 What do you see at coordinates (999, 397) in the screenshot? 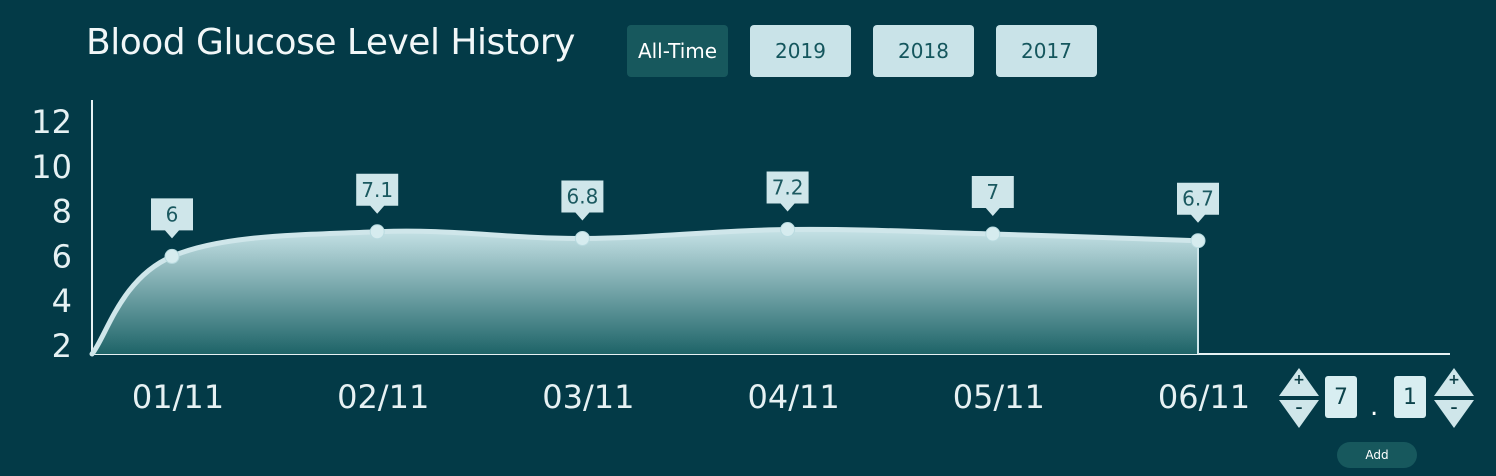
I see `x-tick-label: 05/11` at bounding box center [999, 397].